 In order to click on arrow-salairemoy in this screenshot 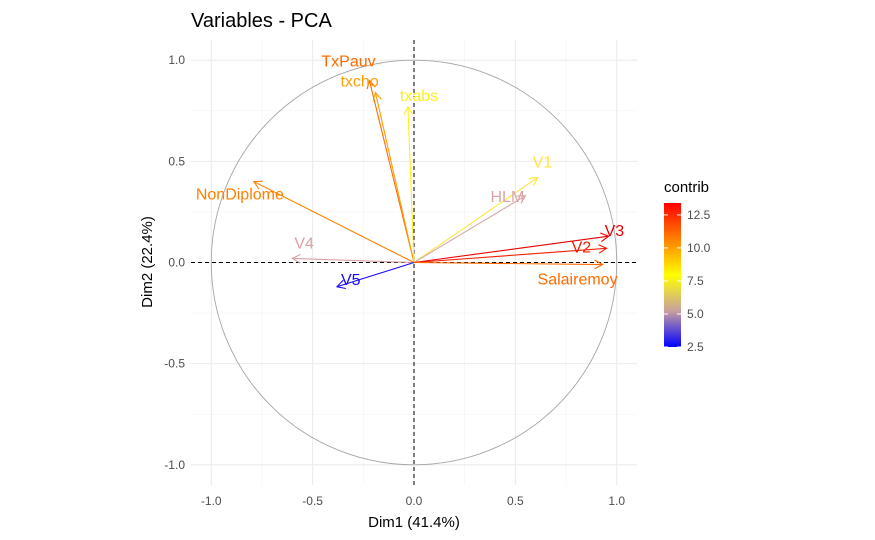, I will do `click(508, 263)`.